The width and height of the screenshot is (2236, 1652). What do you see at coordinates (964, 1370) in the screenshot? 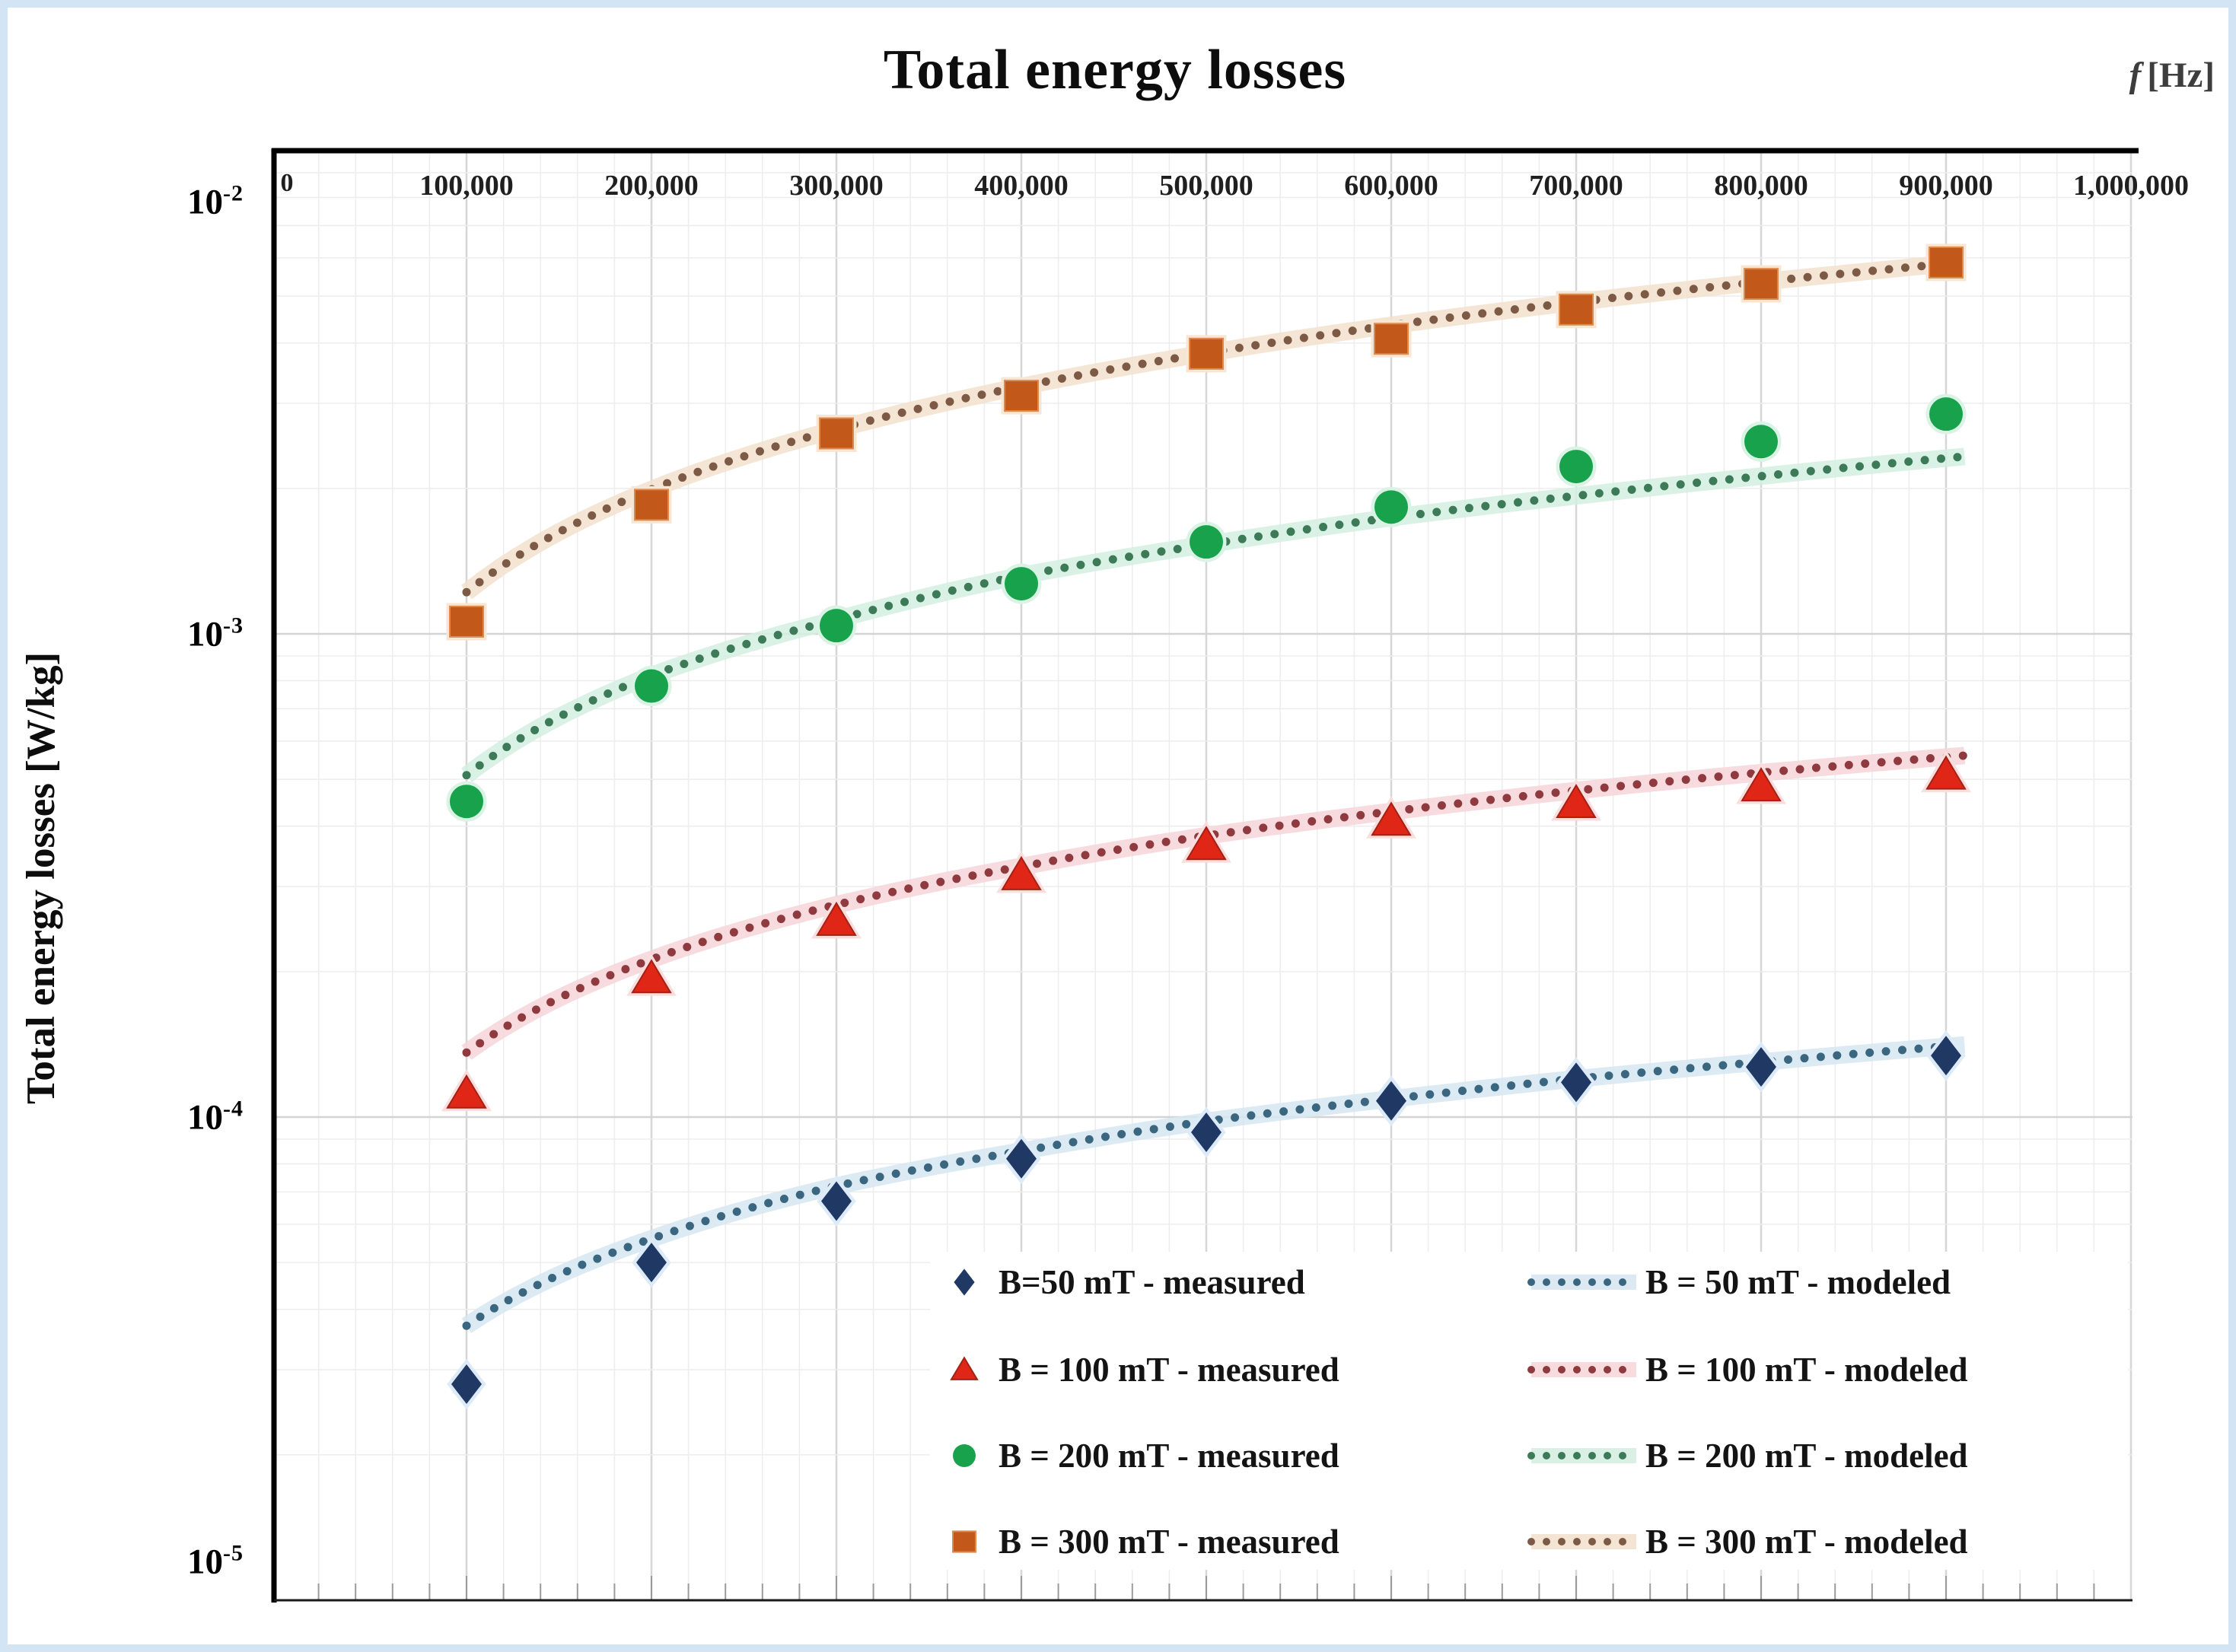
I see `legend-triangle-icon` at bounding box center [964, 1370].